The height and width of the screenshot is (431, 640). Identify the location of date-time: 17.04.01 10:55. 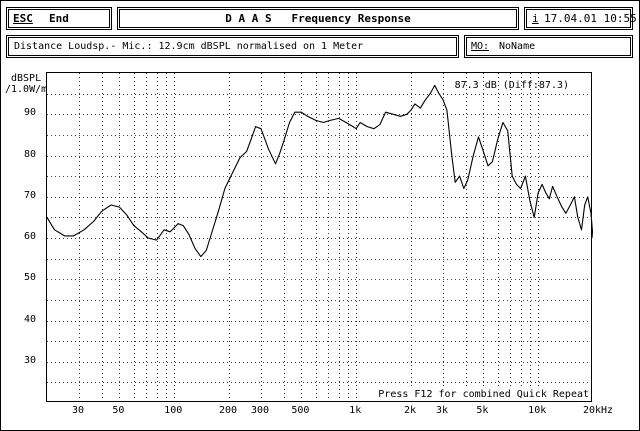
(590, 18).